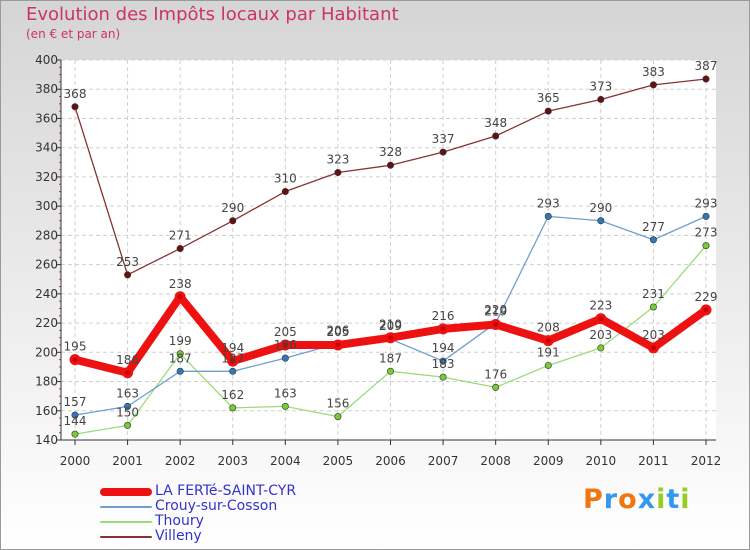 The width and height of the screenshot is (750, 550). Describe the element at coordinates (653, 72) in the screenshot. I see `data-label: 383` at that location.